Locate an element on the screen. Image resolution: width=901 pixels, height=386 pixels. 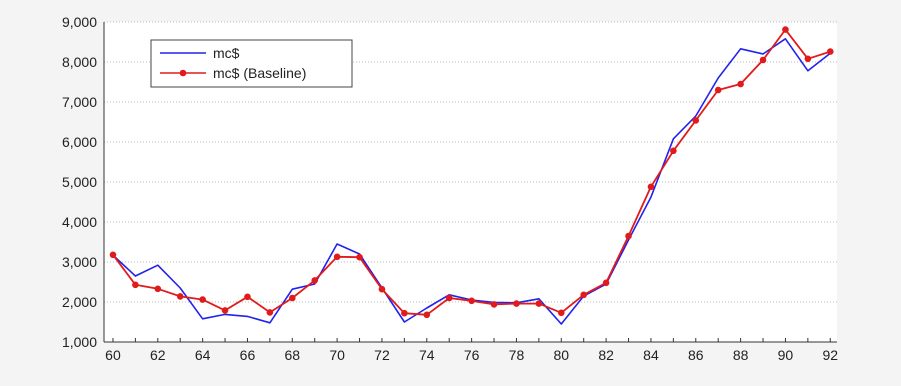
x-tick-label: 74 is located at coordinates (427, 355).